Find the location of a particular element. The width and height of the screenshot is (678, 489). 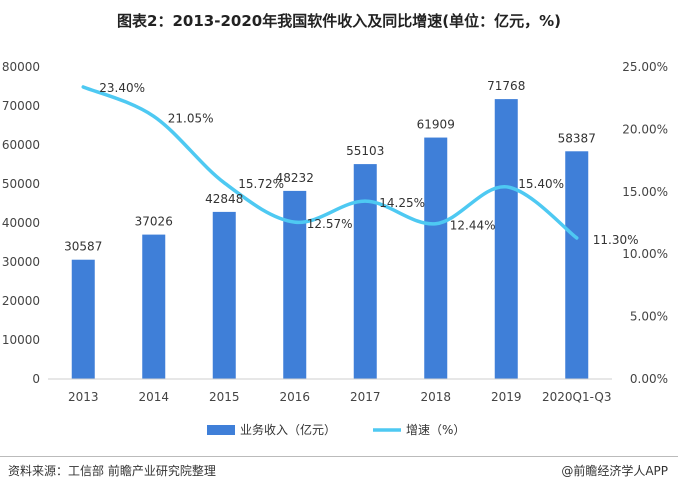

y-left-tick-label: 0 is located at coordinates (36, 379).